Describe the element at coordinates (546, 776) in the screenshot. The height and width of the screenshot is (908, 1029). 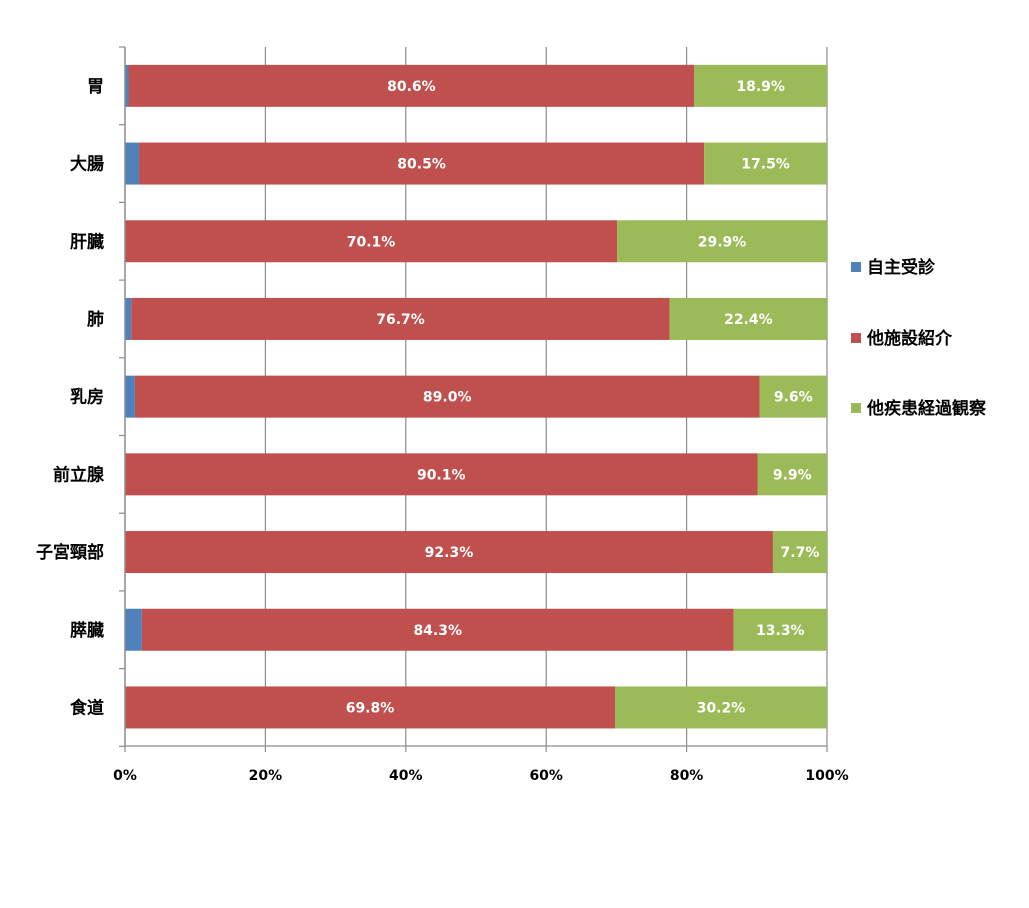
I see `x-tick-label: 60%` at that location.